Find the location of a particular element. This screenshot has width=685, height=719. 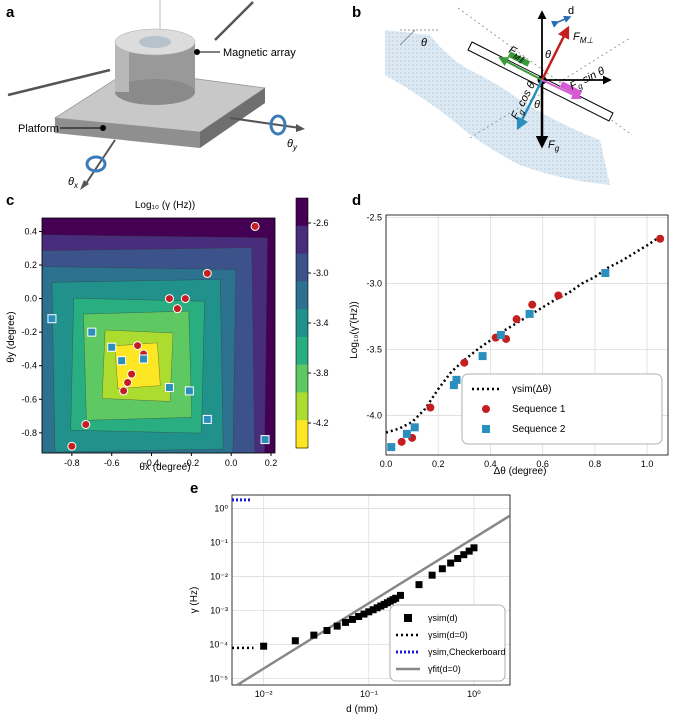

chart-c-title: Log₁₀ (γ (Hz)) is located at coordinates (165, 205).